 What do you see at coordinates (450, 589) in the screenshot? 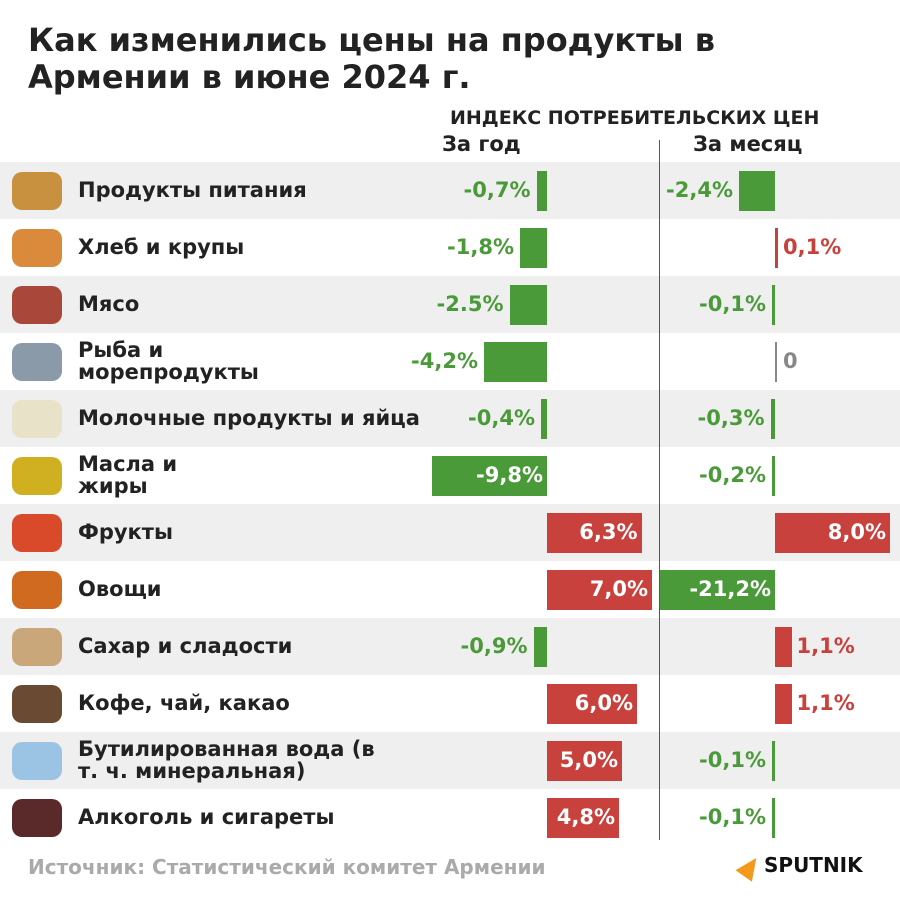
I see `category-row: Овощи 7,0% -21,2%` at bounding box center [450, 589].